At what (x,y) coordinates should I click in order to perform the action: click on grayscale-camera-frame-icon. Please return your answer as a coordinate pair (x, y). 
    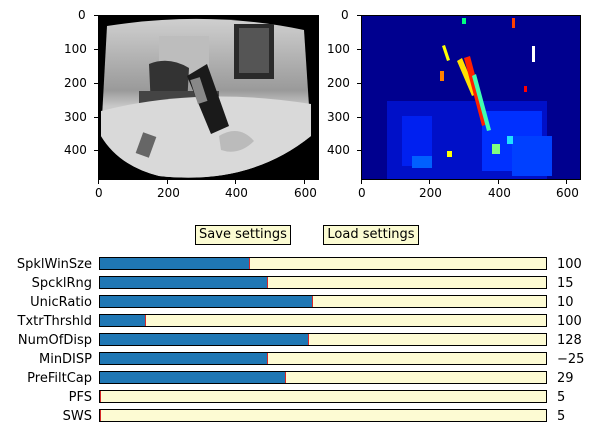
    Looking at the image, I should click on (206, 98).